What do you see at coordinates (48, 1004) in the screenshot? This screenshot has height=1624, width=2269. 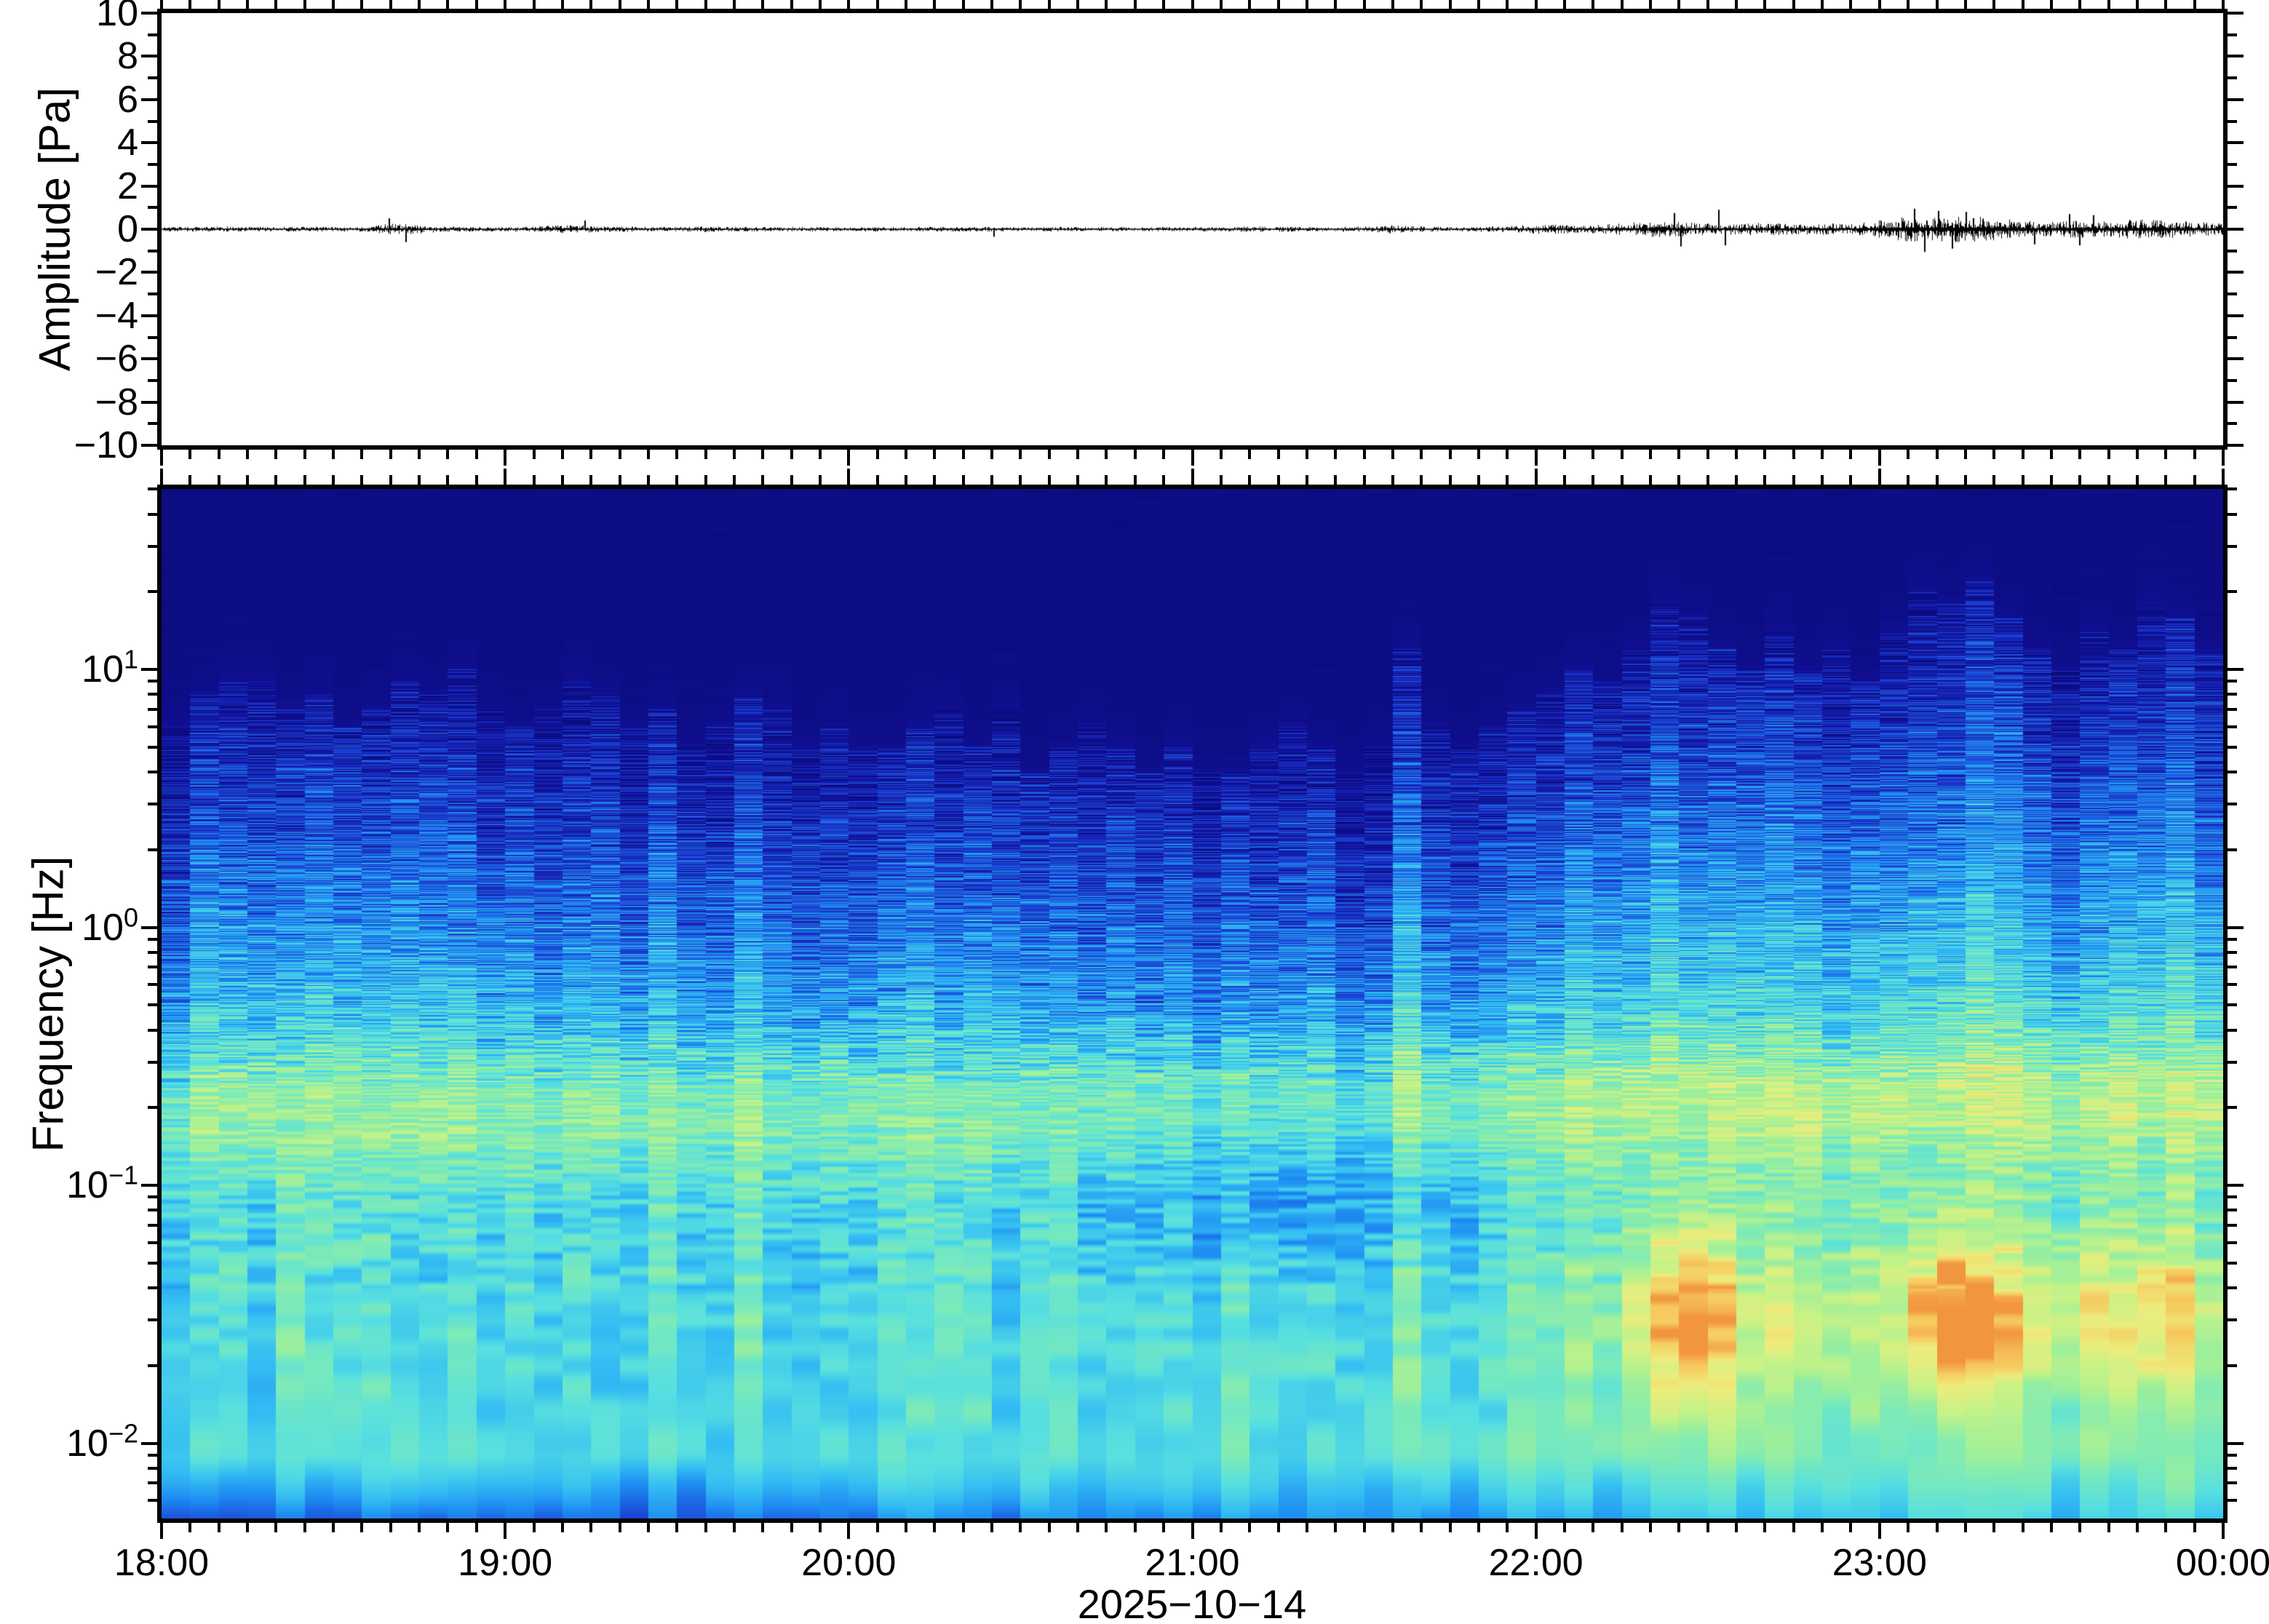 I see `spectrogram-y-axis-title: Frequency [Hz]` at bounding box center [48, 1004].